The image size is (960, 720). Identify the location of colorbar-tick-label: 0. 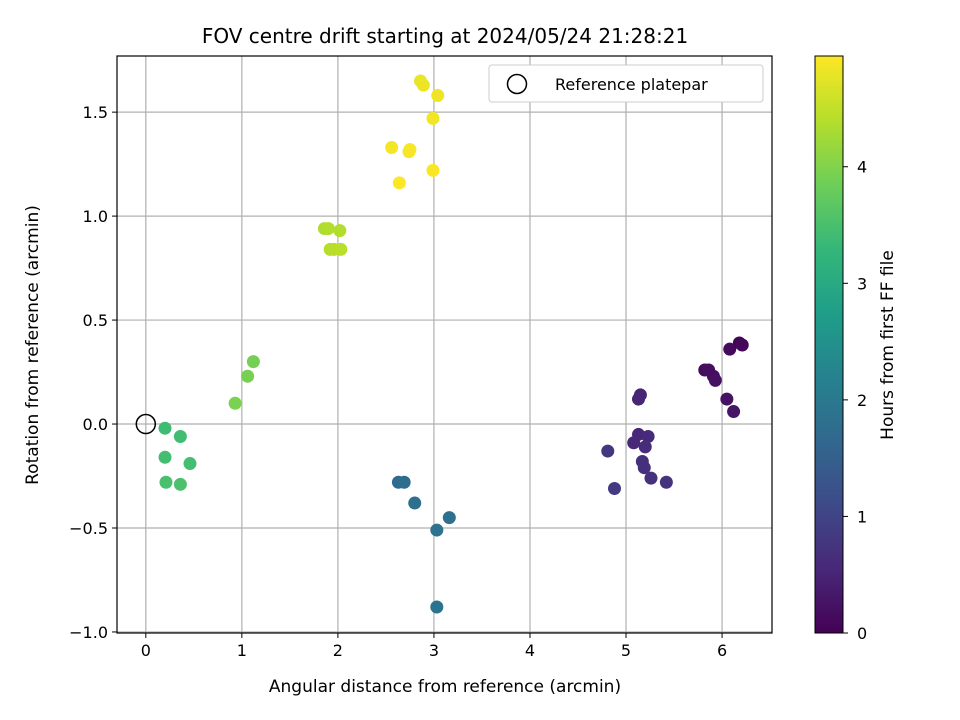
(862, 633).